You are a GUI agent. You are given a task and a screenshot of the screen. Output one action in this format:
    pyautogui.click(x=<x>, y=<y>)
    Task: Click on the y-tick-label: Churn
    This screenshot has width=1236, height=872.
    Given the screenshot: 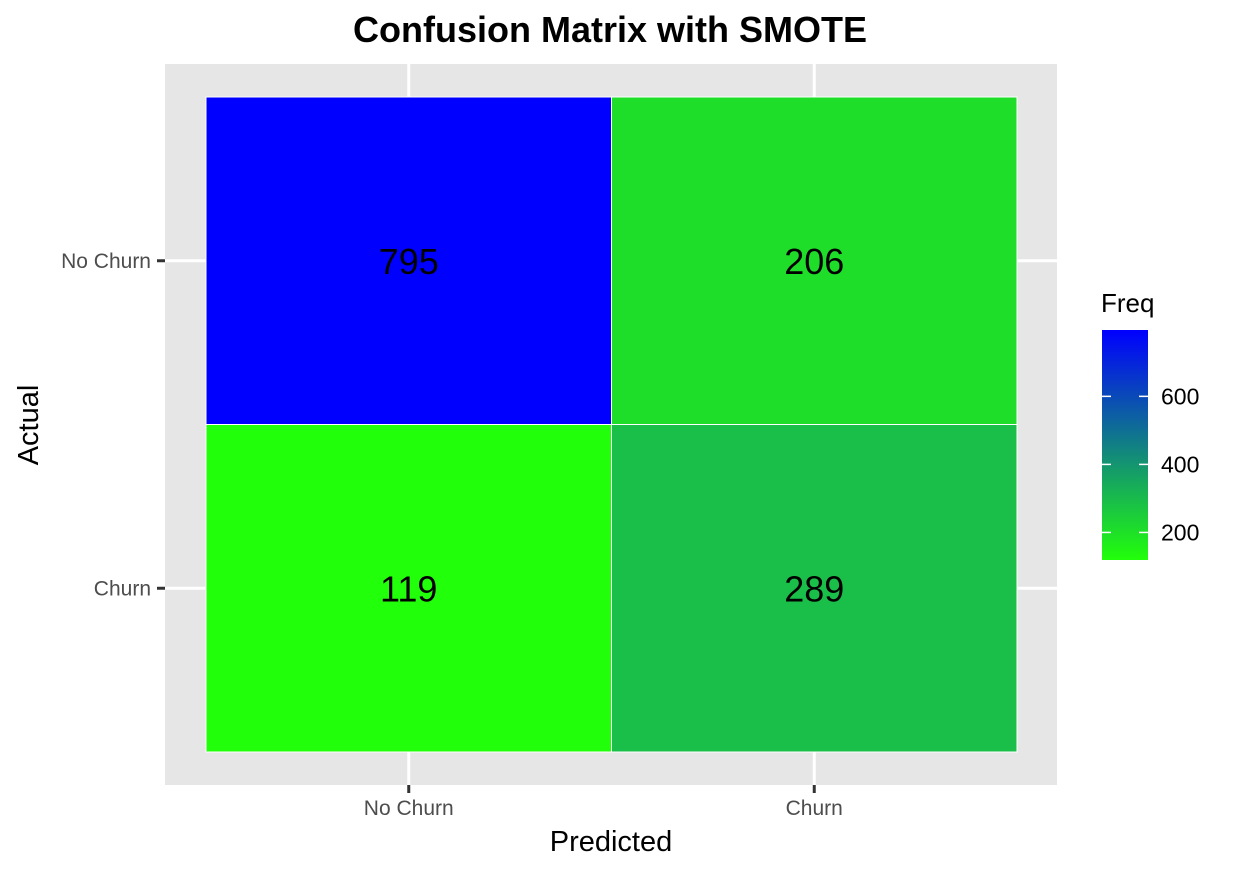 What is the action you would take?
    pyautogui.click(x=122, y=588)
    